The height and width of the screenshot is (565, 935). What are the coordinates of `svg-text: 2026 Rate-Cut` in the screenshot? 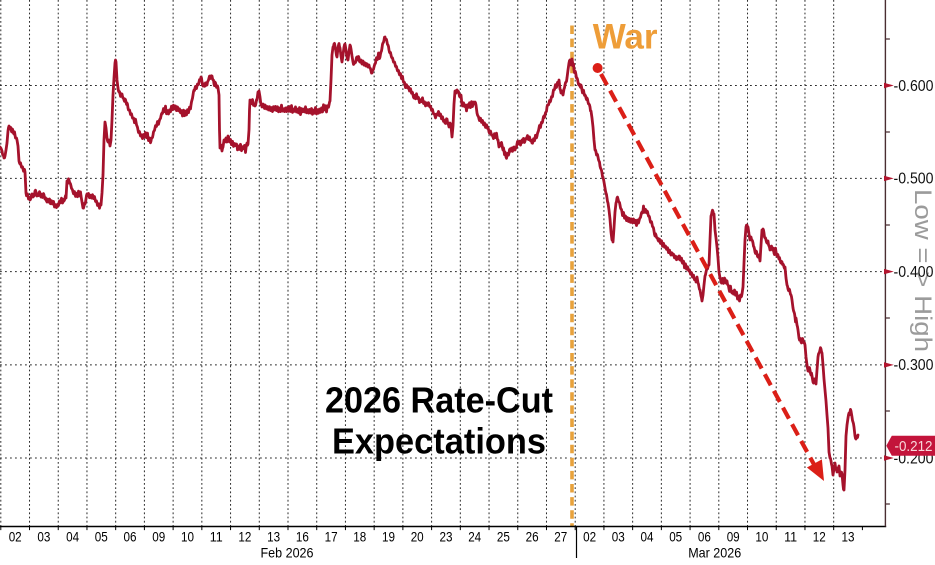 It's located at (439, 399).